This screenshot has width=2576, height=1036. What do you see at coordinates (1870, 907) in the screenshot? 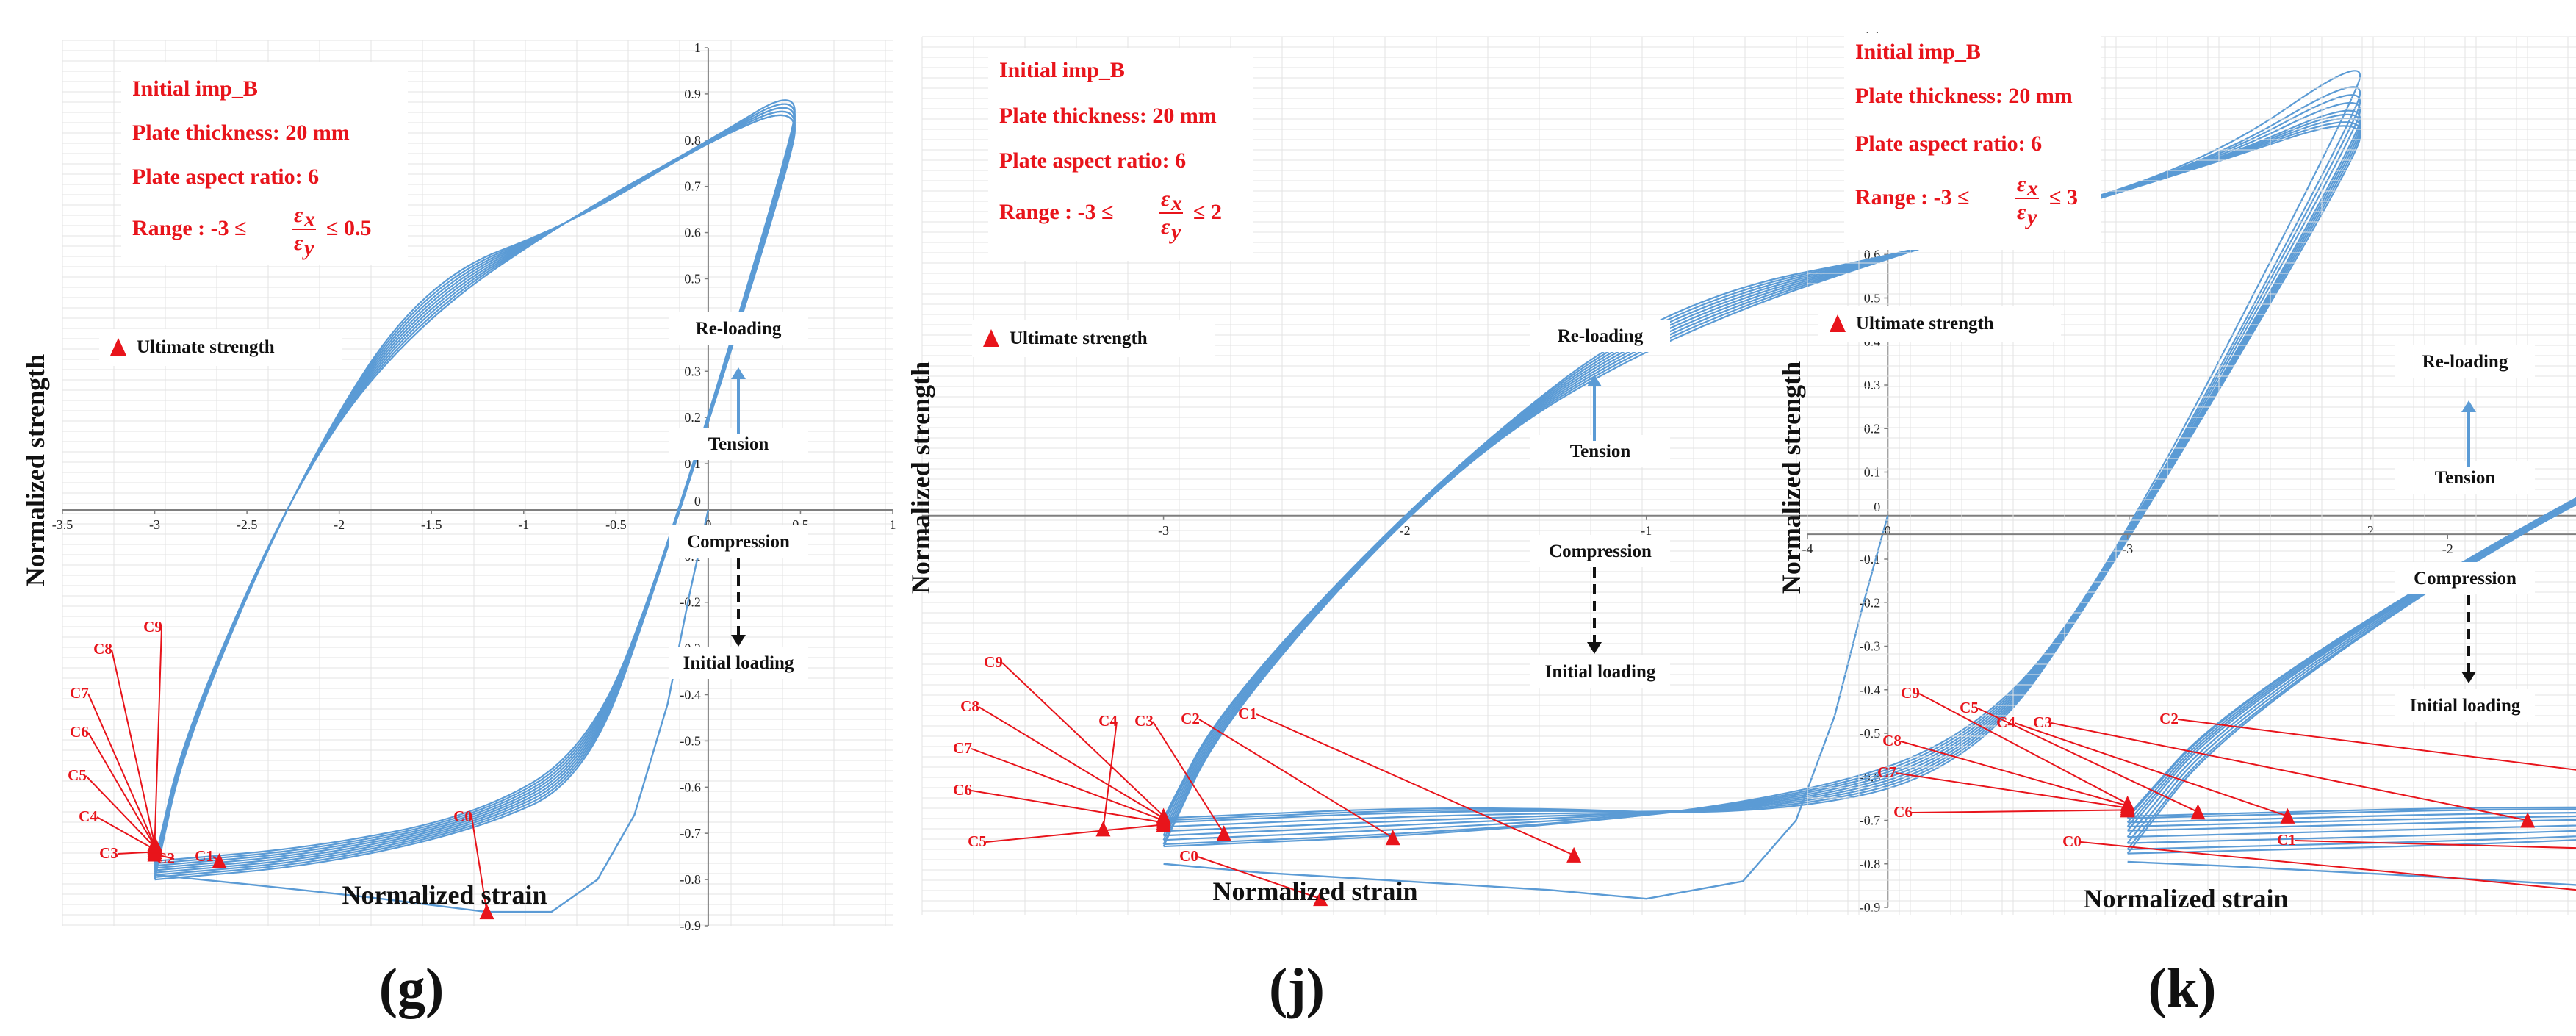
I see `y-tick-label: -0.9` at bounding box center [1870, 907].